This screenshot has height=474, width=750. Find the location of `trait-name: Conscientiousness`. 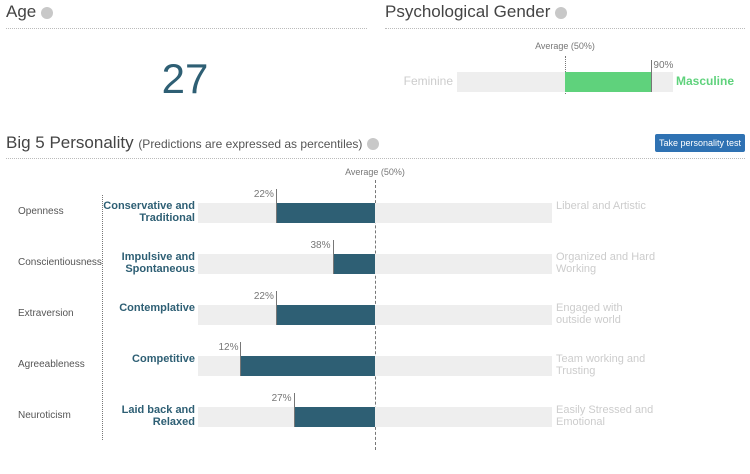

trait-name: Conscientiousness is located at coordinates (60, 262).